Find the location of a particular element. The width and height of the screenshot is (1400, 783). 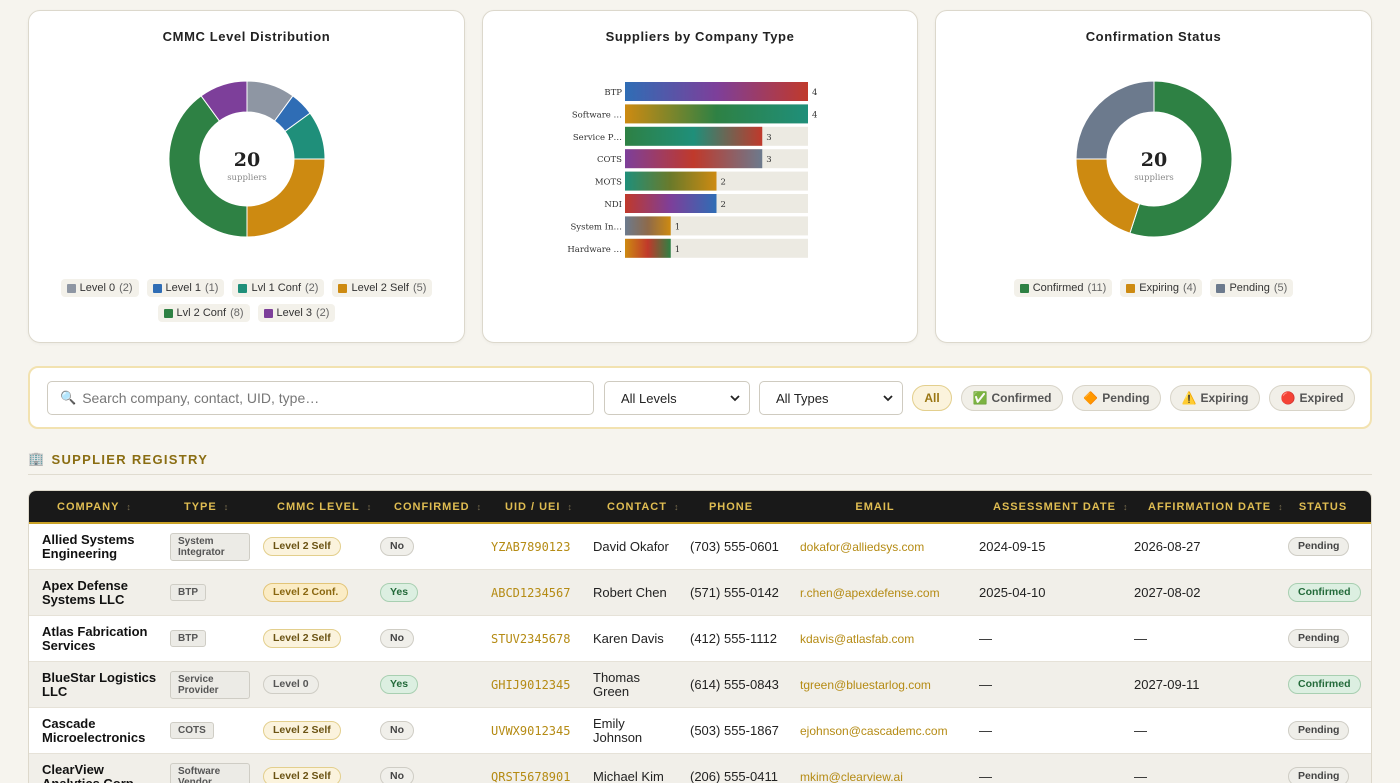

legend-entry: Level 0 (2) is located at coordinates (99, 288).